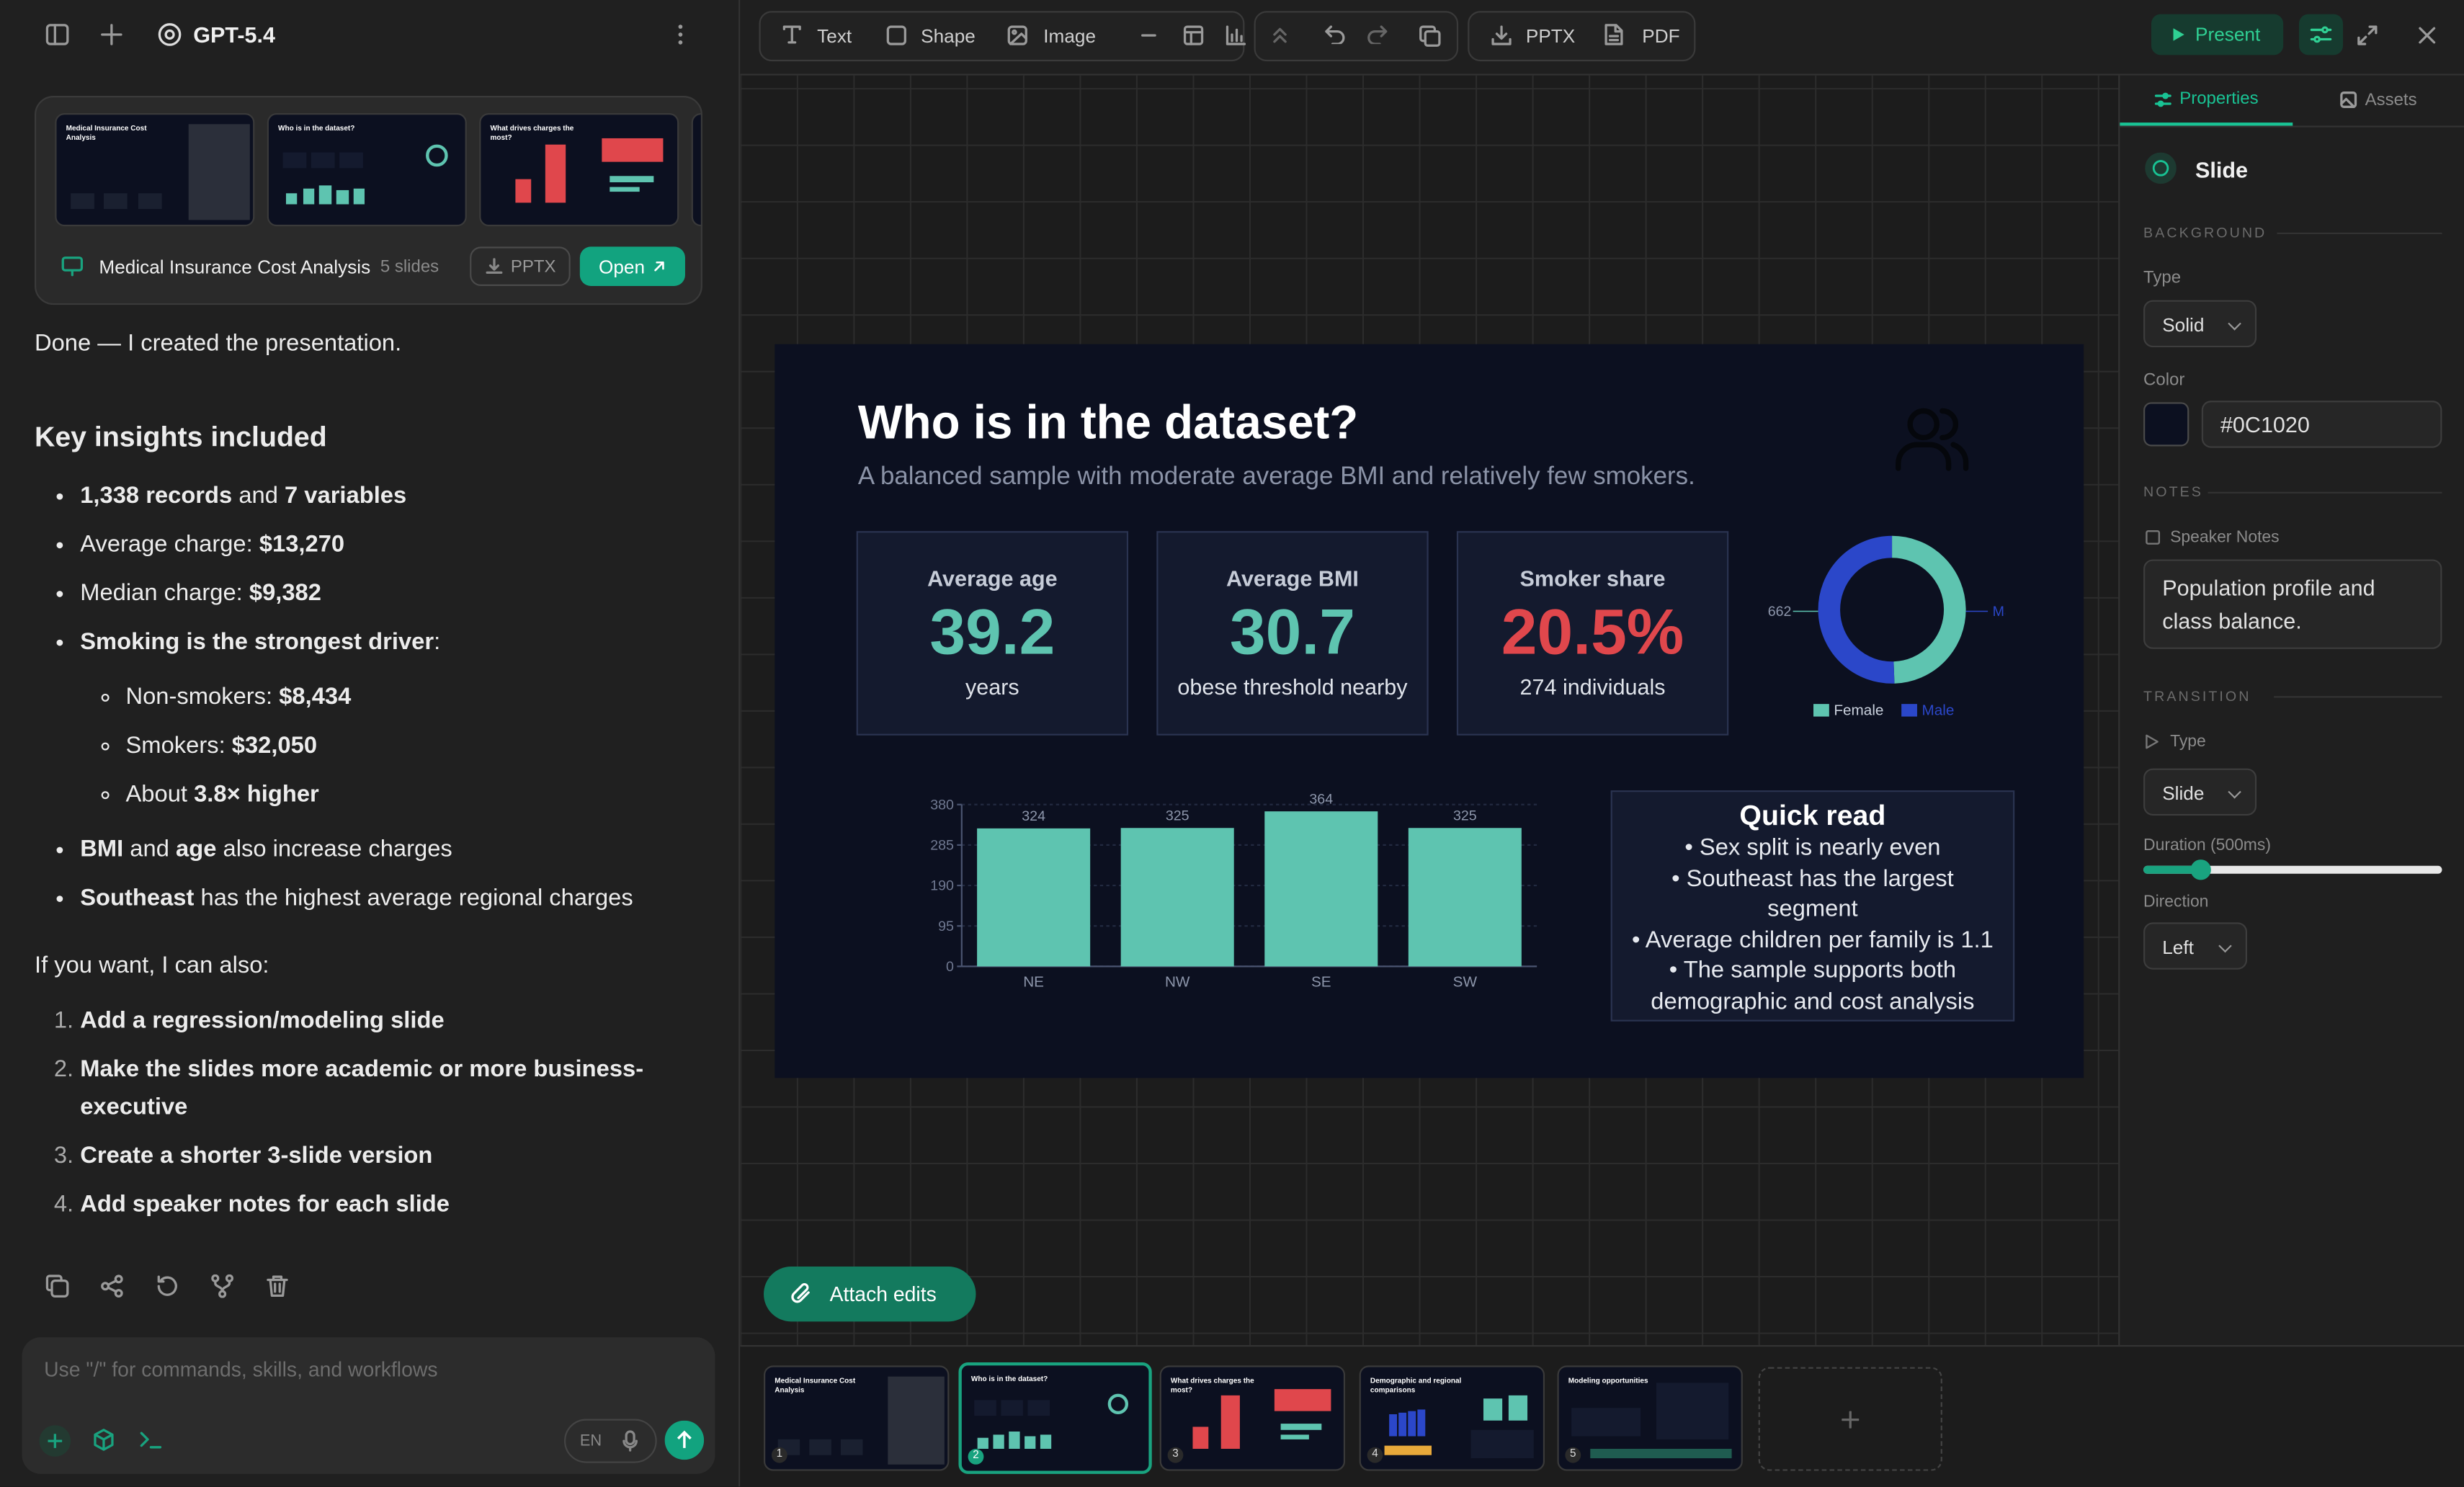 Image resolution: width=2464 pixels, height=1487 pixels. What do you see at coordinates (834, 36) in the screenshot?
I see `text-tool: Text` at bounding box center [834, 36].